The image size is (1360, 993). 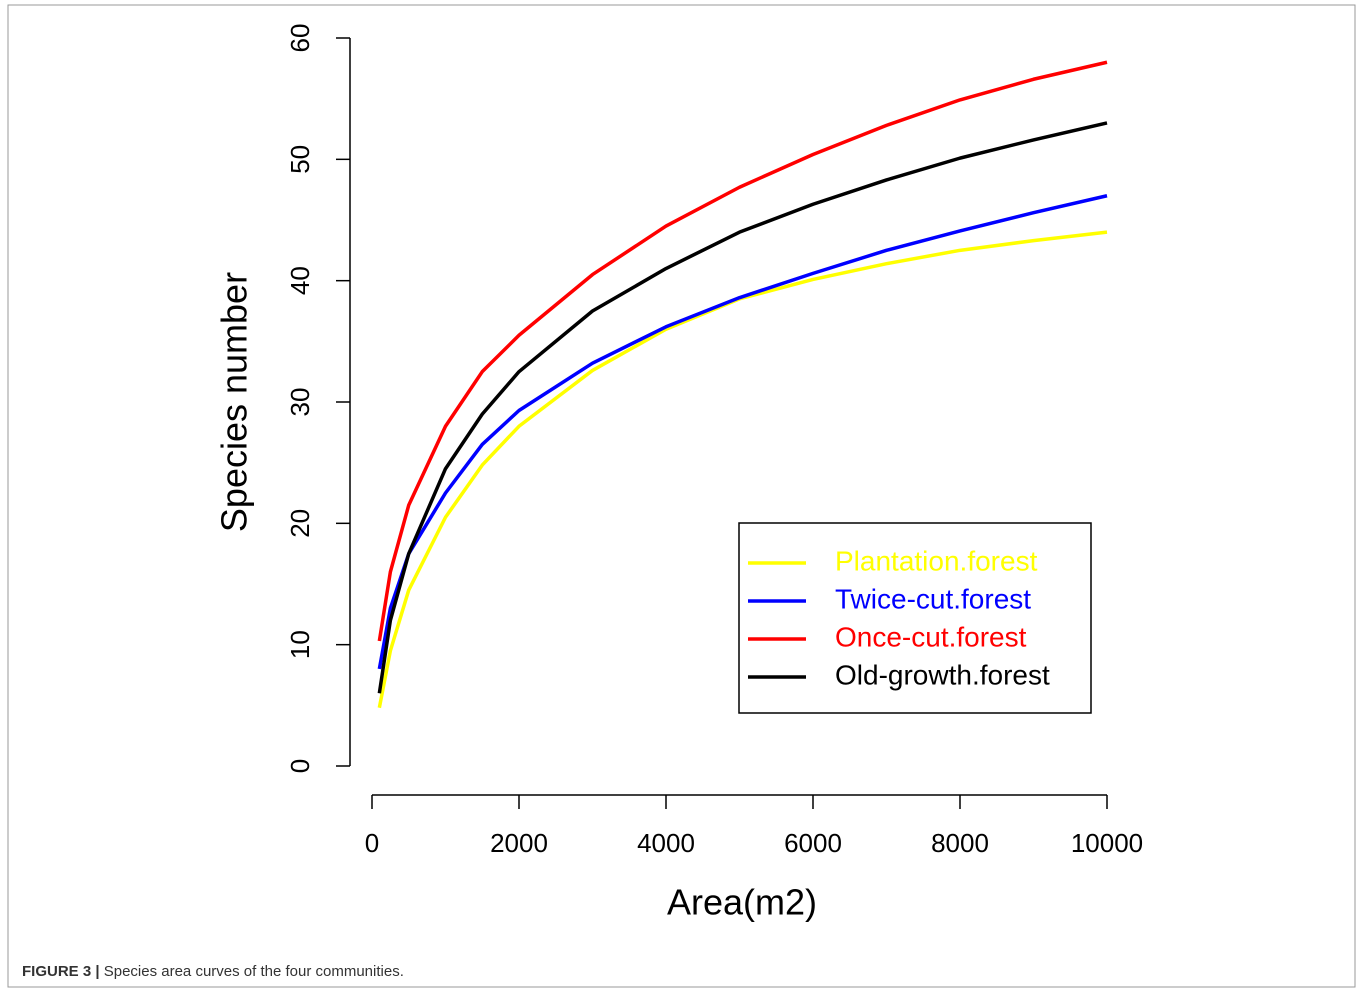 What do you see at coordinates (933, 598) in the screenshot?
I see `legend-label: Twice-cut.forest` at bounding box center [933, 598].